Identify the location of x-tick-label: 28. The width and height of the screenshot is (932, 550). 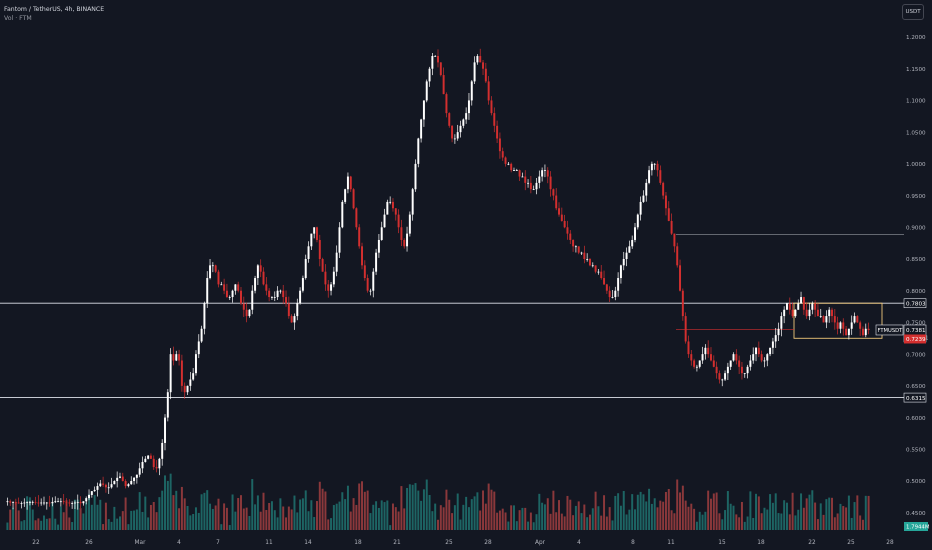
(890, 543).